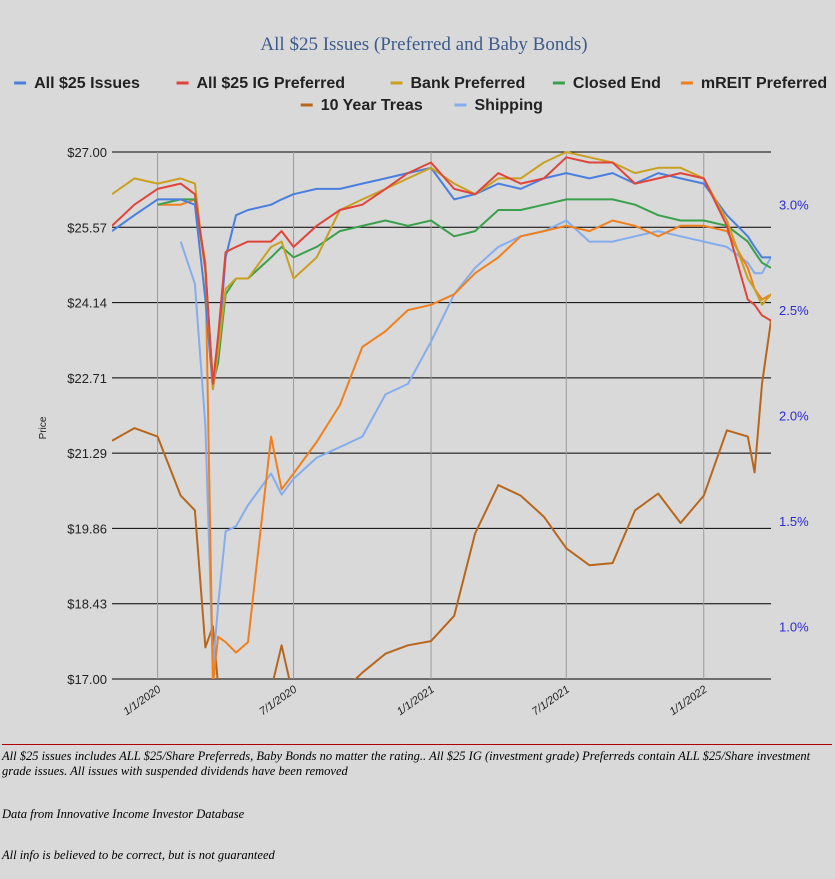 The image size is (835, 879). Describe the element at coordinates (87, 227) in the screenshot. I see `y-tick-label: $25.57` at that location.